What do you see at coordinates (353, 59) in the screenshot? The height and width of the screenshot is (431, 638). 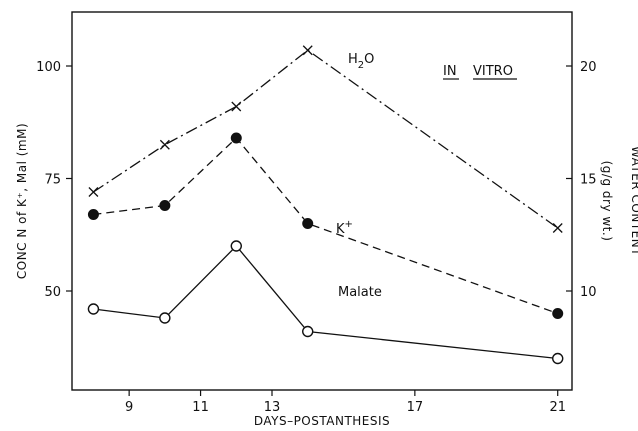 I see `h2o-label-main: H` at bounding box center [353, 59].